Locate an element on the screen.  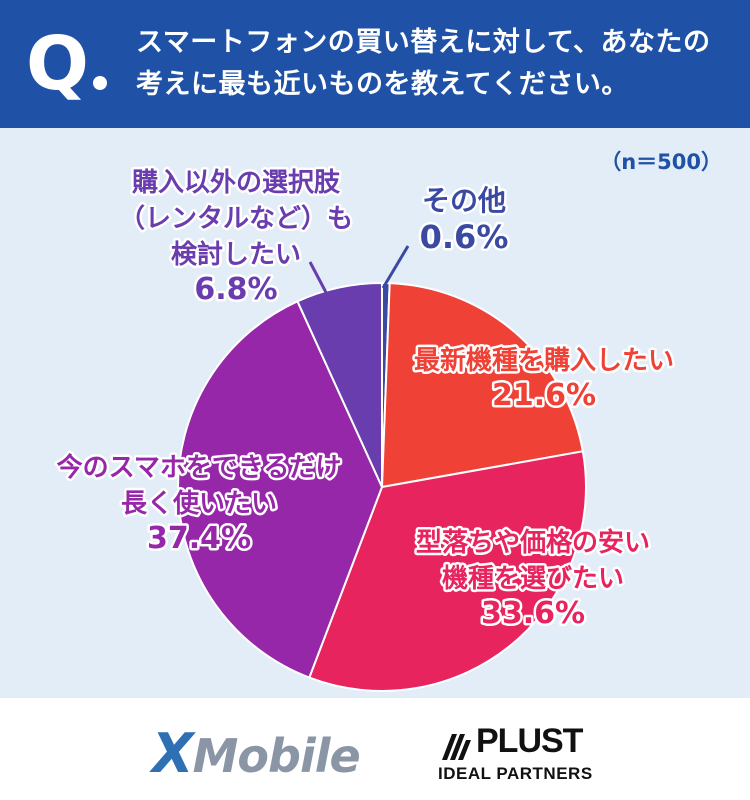
plust-logo-name: PLUST is located at coordinates (529, 741).